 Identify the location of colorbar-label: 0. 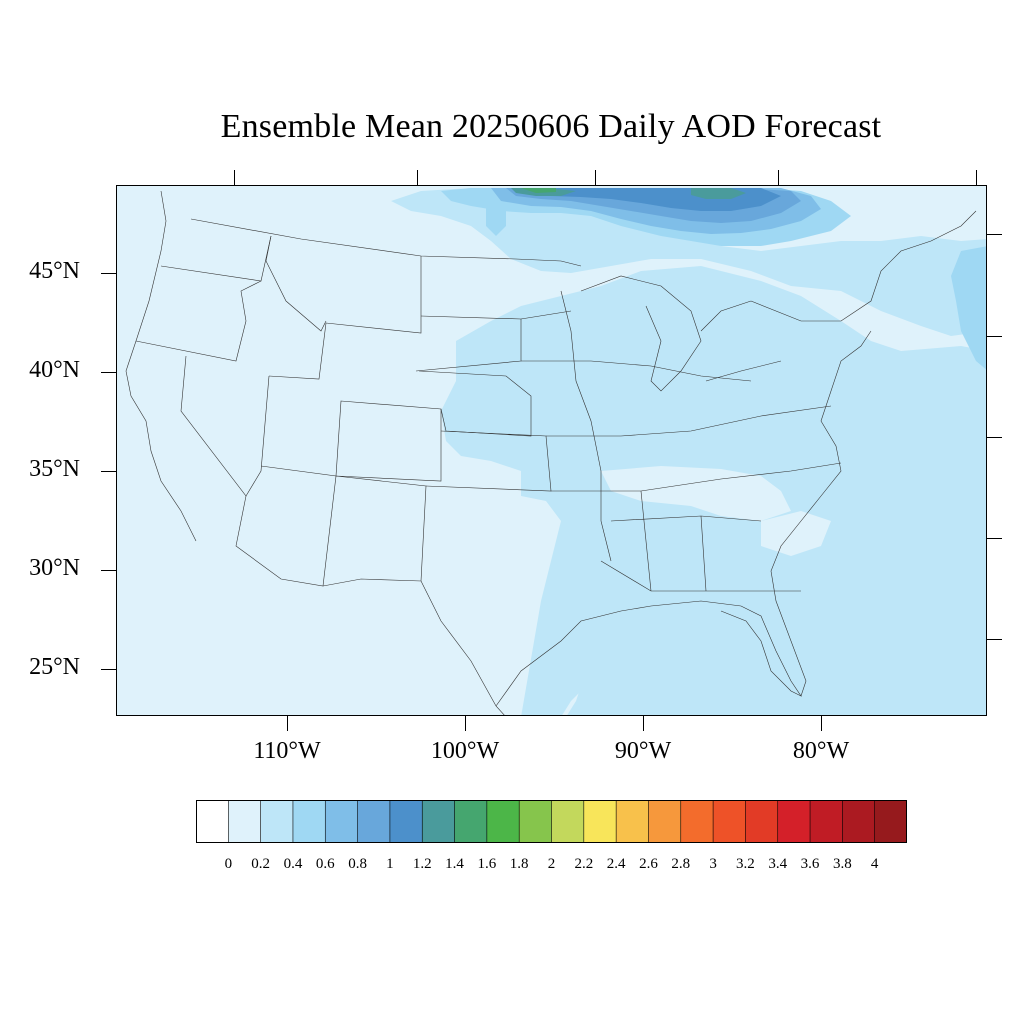
(228, 864).